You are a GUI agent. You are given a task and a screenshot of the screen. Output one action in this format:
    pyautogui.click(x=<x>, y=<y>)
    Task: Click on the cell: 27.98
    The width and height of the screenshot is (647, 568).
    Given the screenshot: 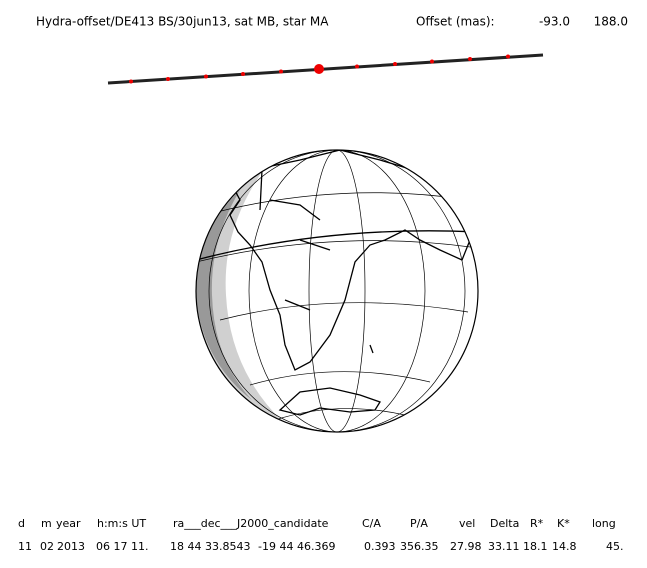 What is the action you would take?
    pyautogui.click(x=466, y=546)
    